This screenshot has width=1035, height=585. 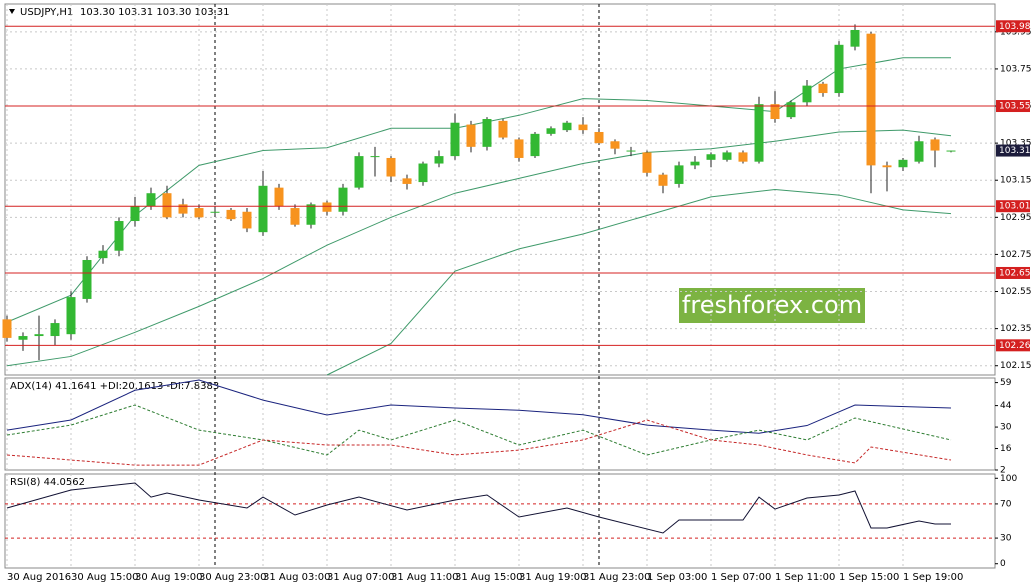 What do you see at coordinates (360, 577) in the screenshot?
I see `x-tick-label: 31 Aug 07:00` at bounding box center [360, 577].